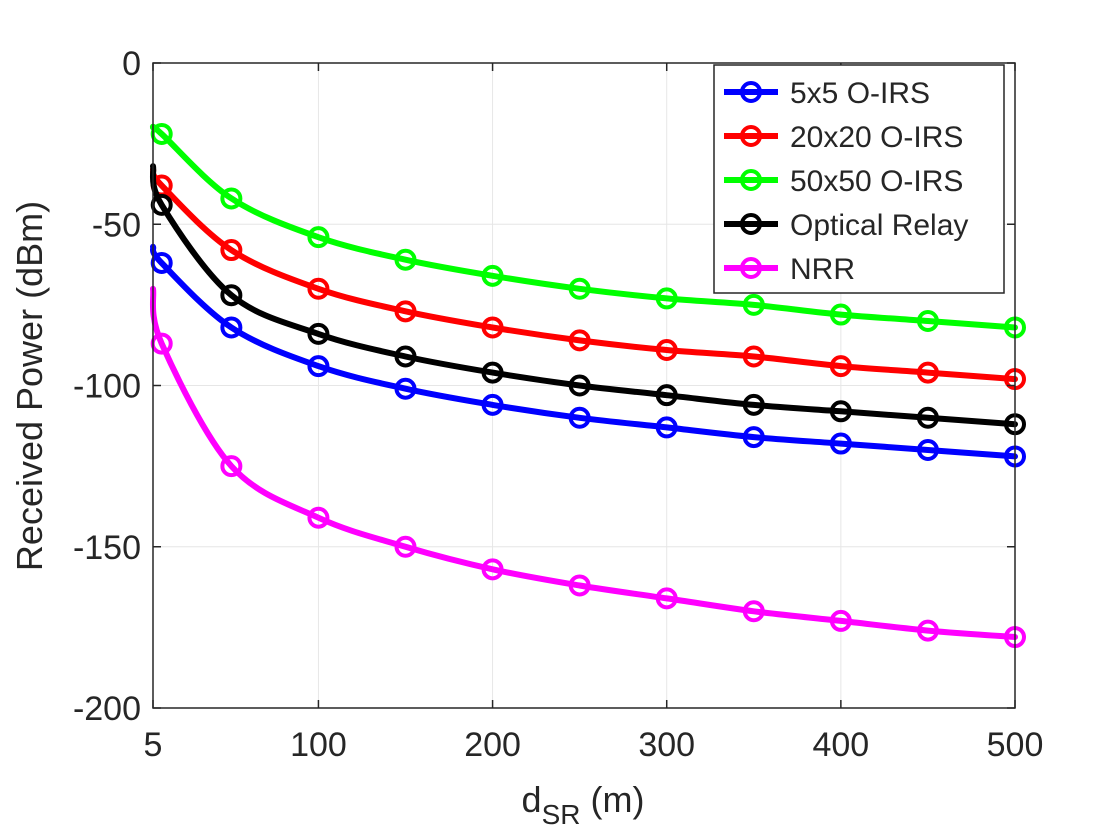 This screenshot has height=840, width=1120. I want to click on x-tick-label: 500, so click(1015, 745).